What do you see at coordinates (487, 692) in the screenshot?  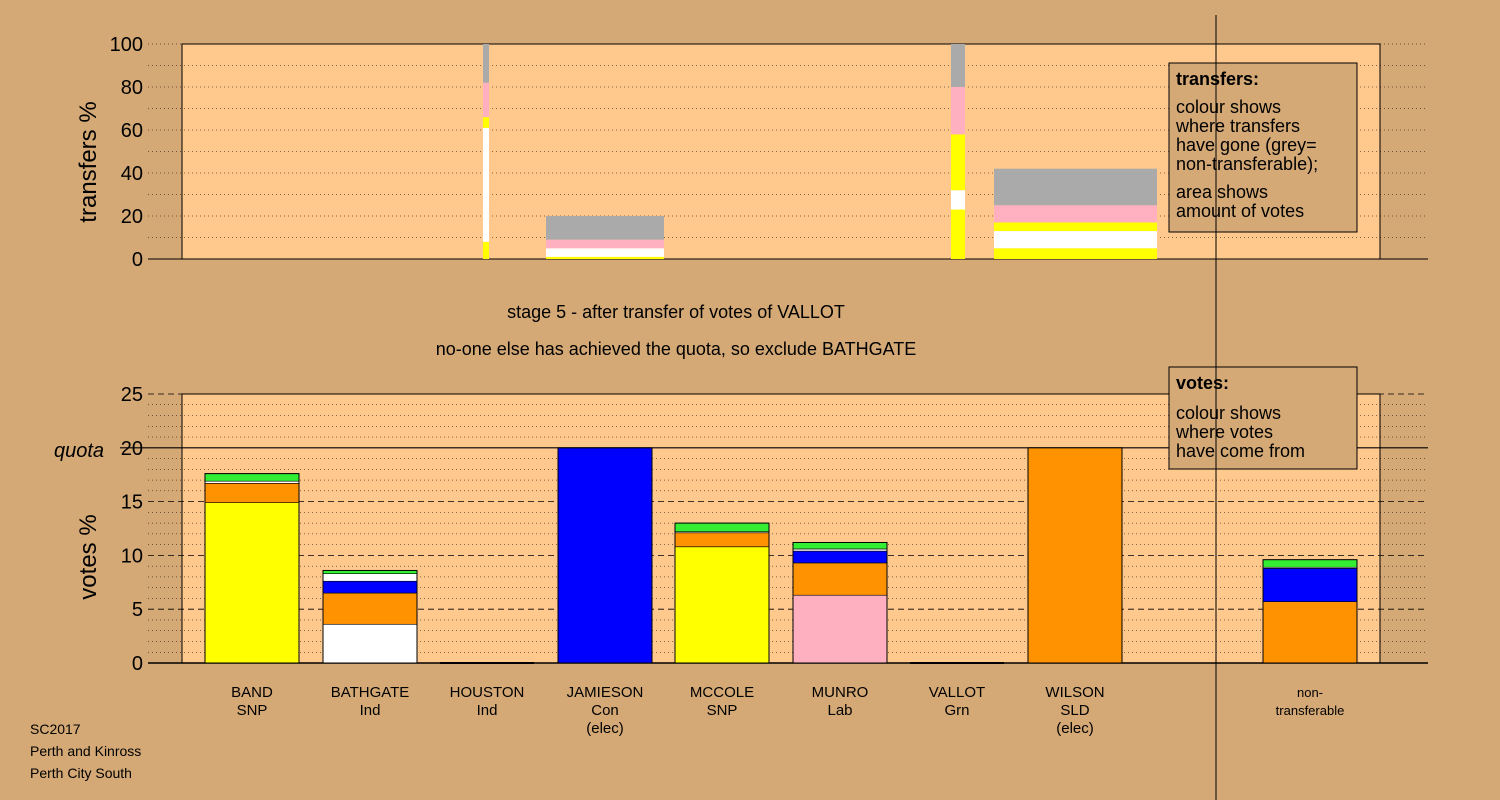 I see `candidate-name: HOUSTON` at bounding box center [487, 692].